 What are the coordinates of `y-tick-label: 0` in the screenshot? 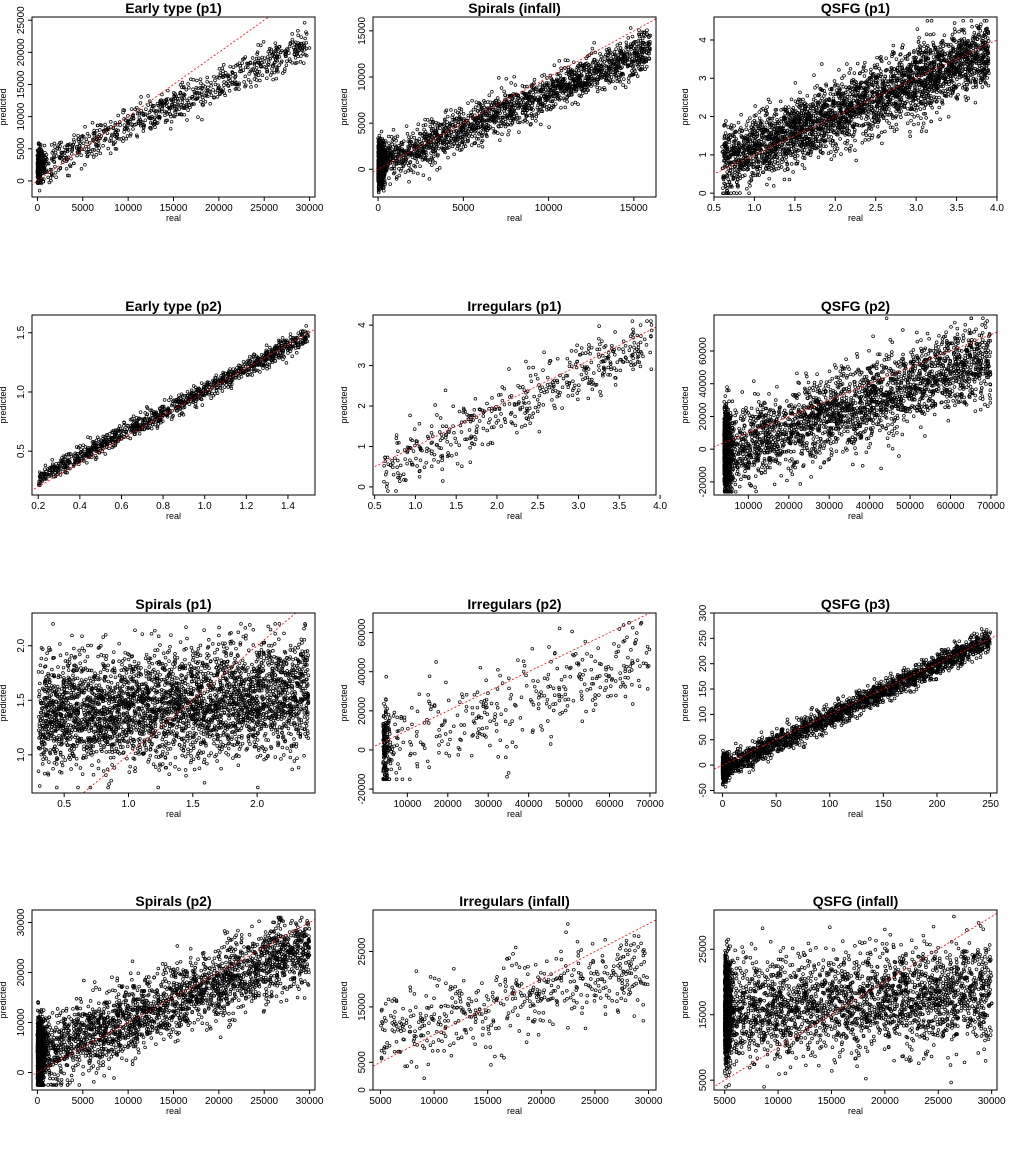 It's located at (362, 169).